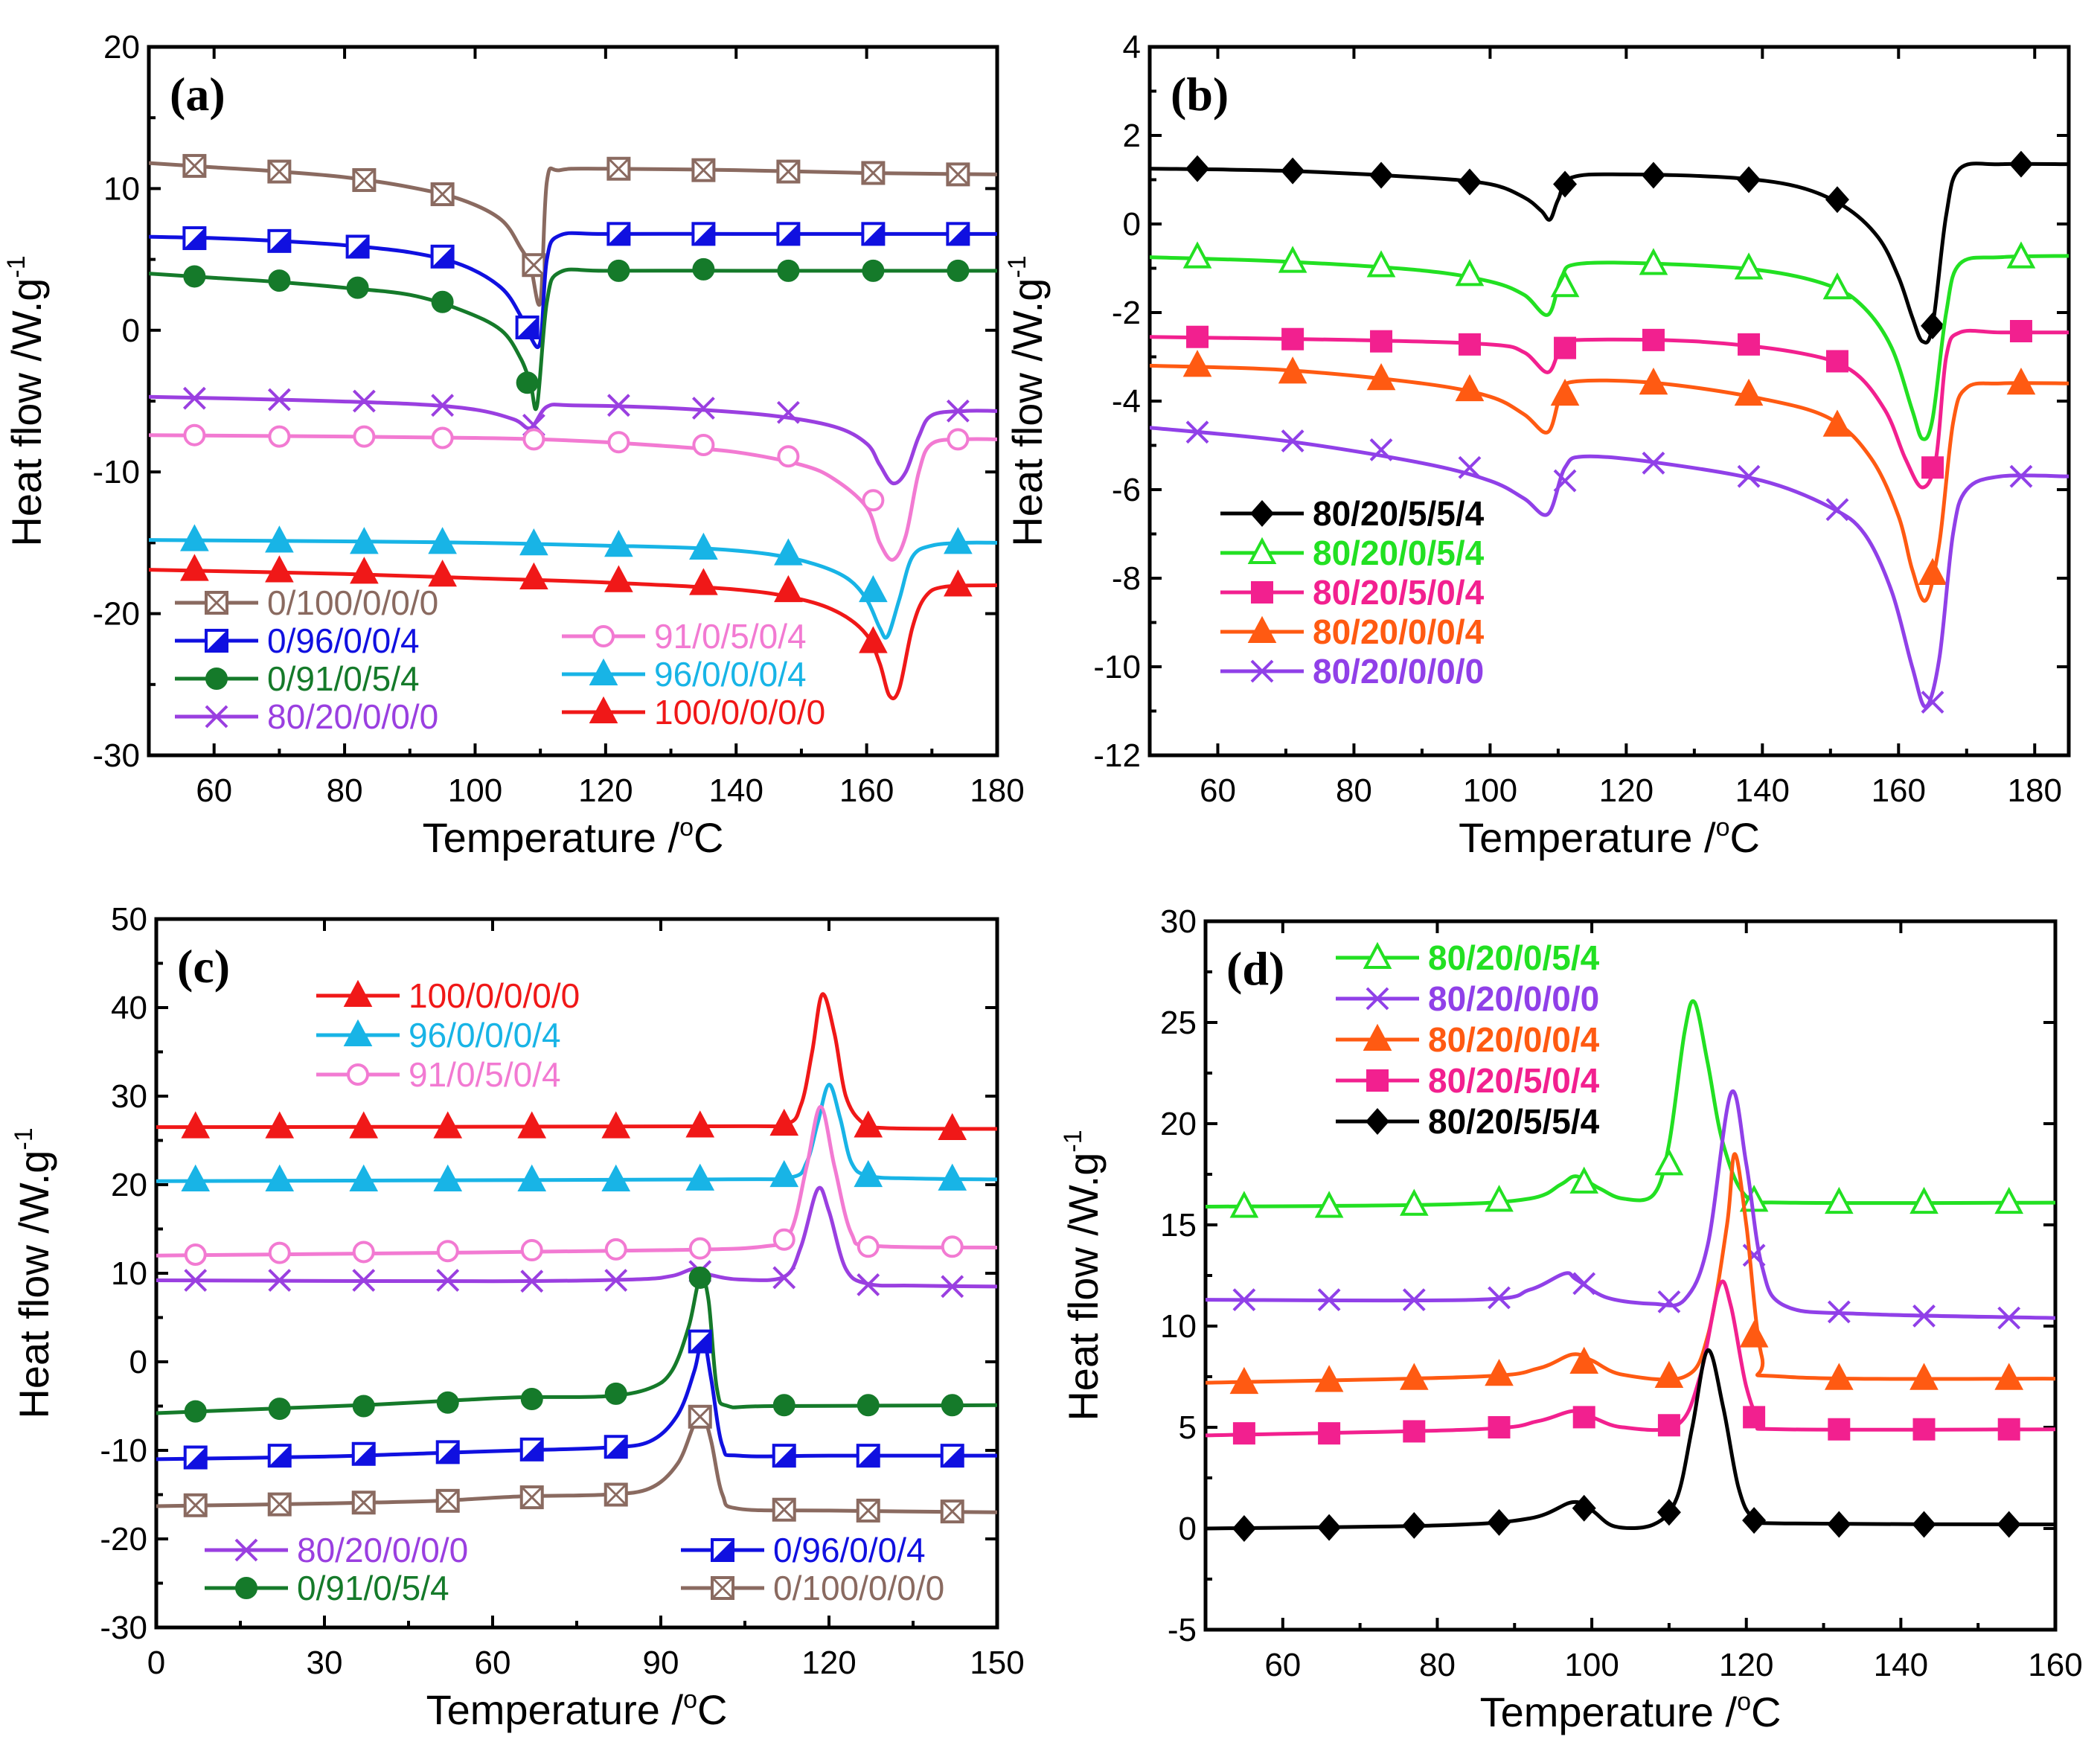 This screenshot has height=1751, width=2100. Describe the element at coordinates (475, 790) in the screenshot. I see `x-tick-label: 100` at that location.